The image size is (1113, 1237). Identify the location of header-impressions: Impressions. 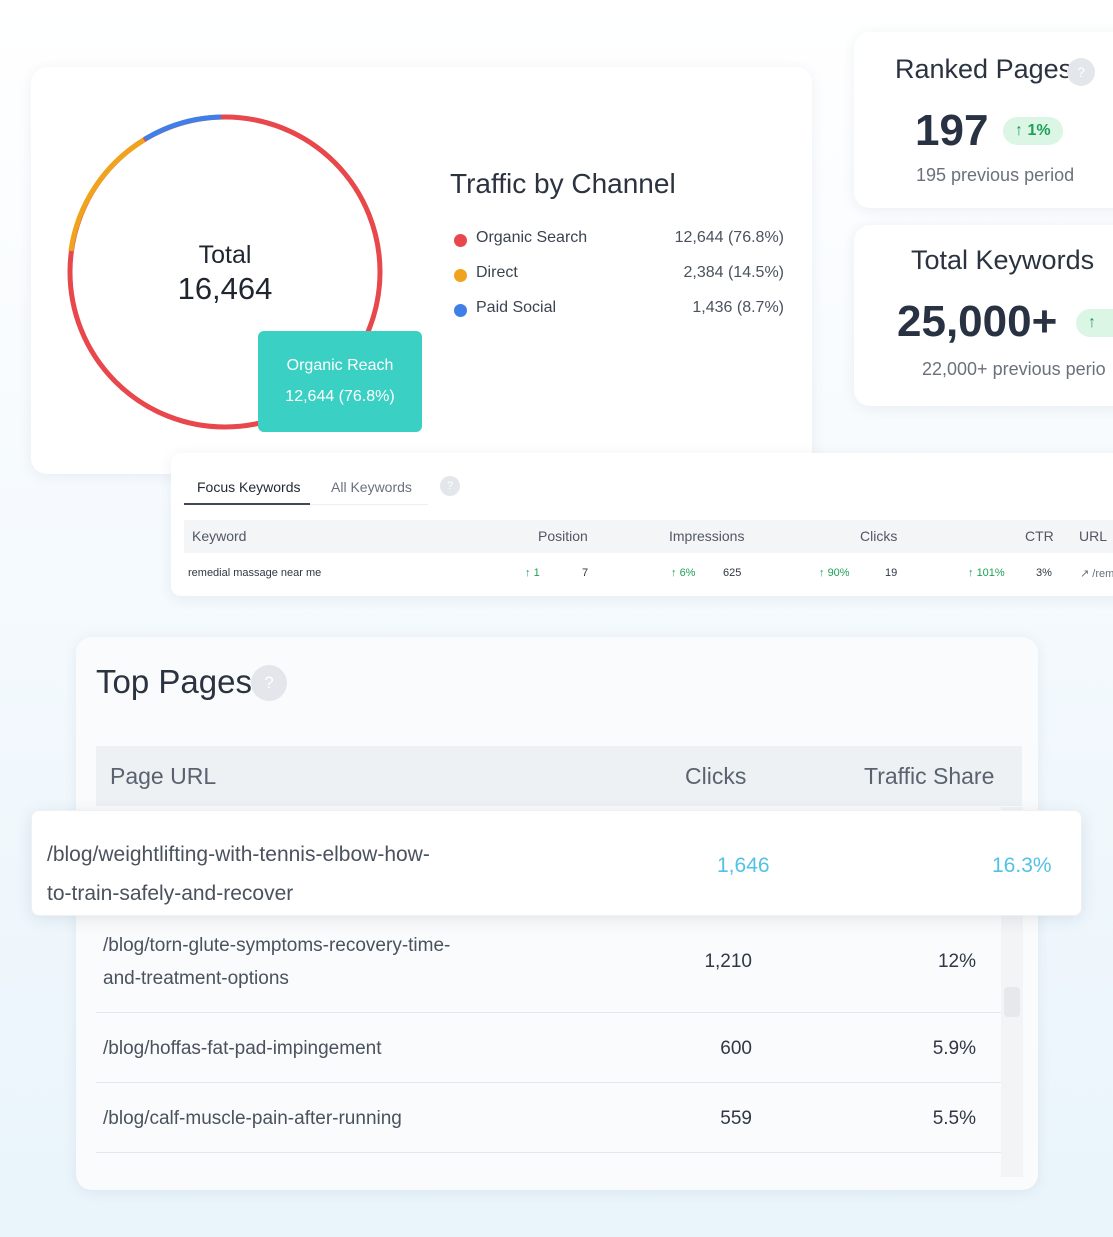
(707, 536).